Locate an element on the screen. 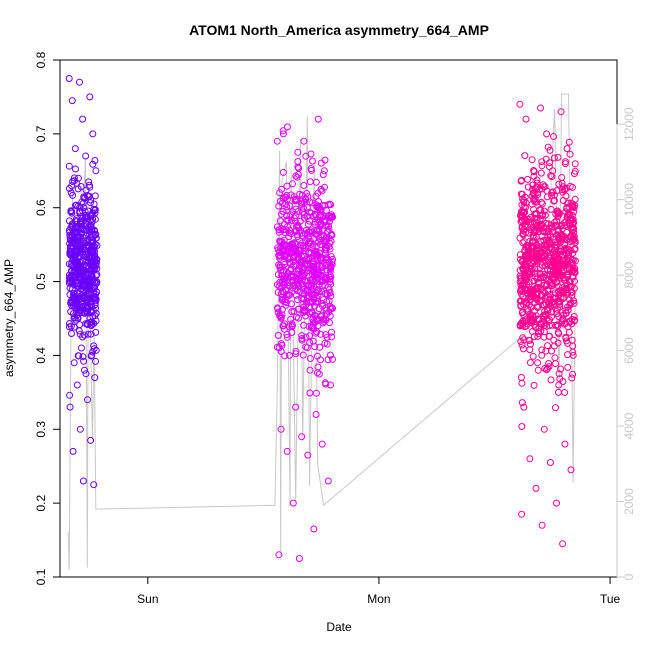  y2-tick-label-0: 0 is located at coordinates (629, 576).